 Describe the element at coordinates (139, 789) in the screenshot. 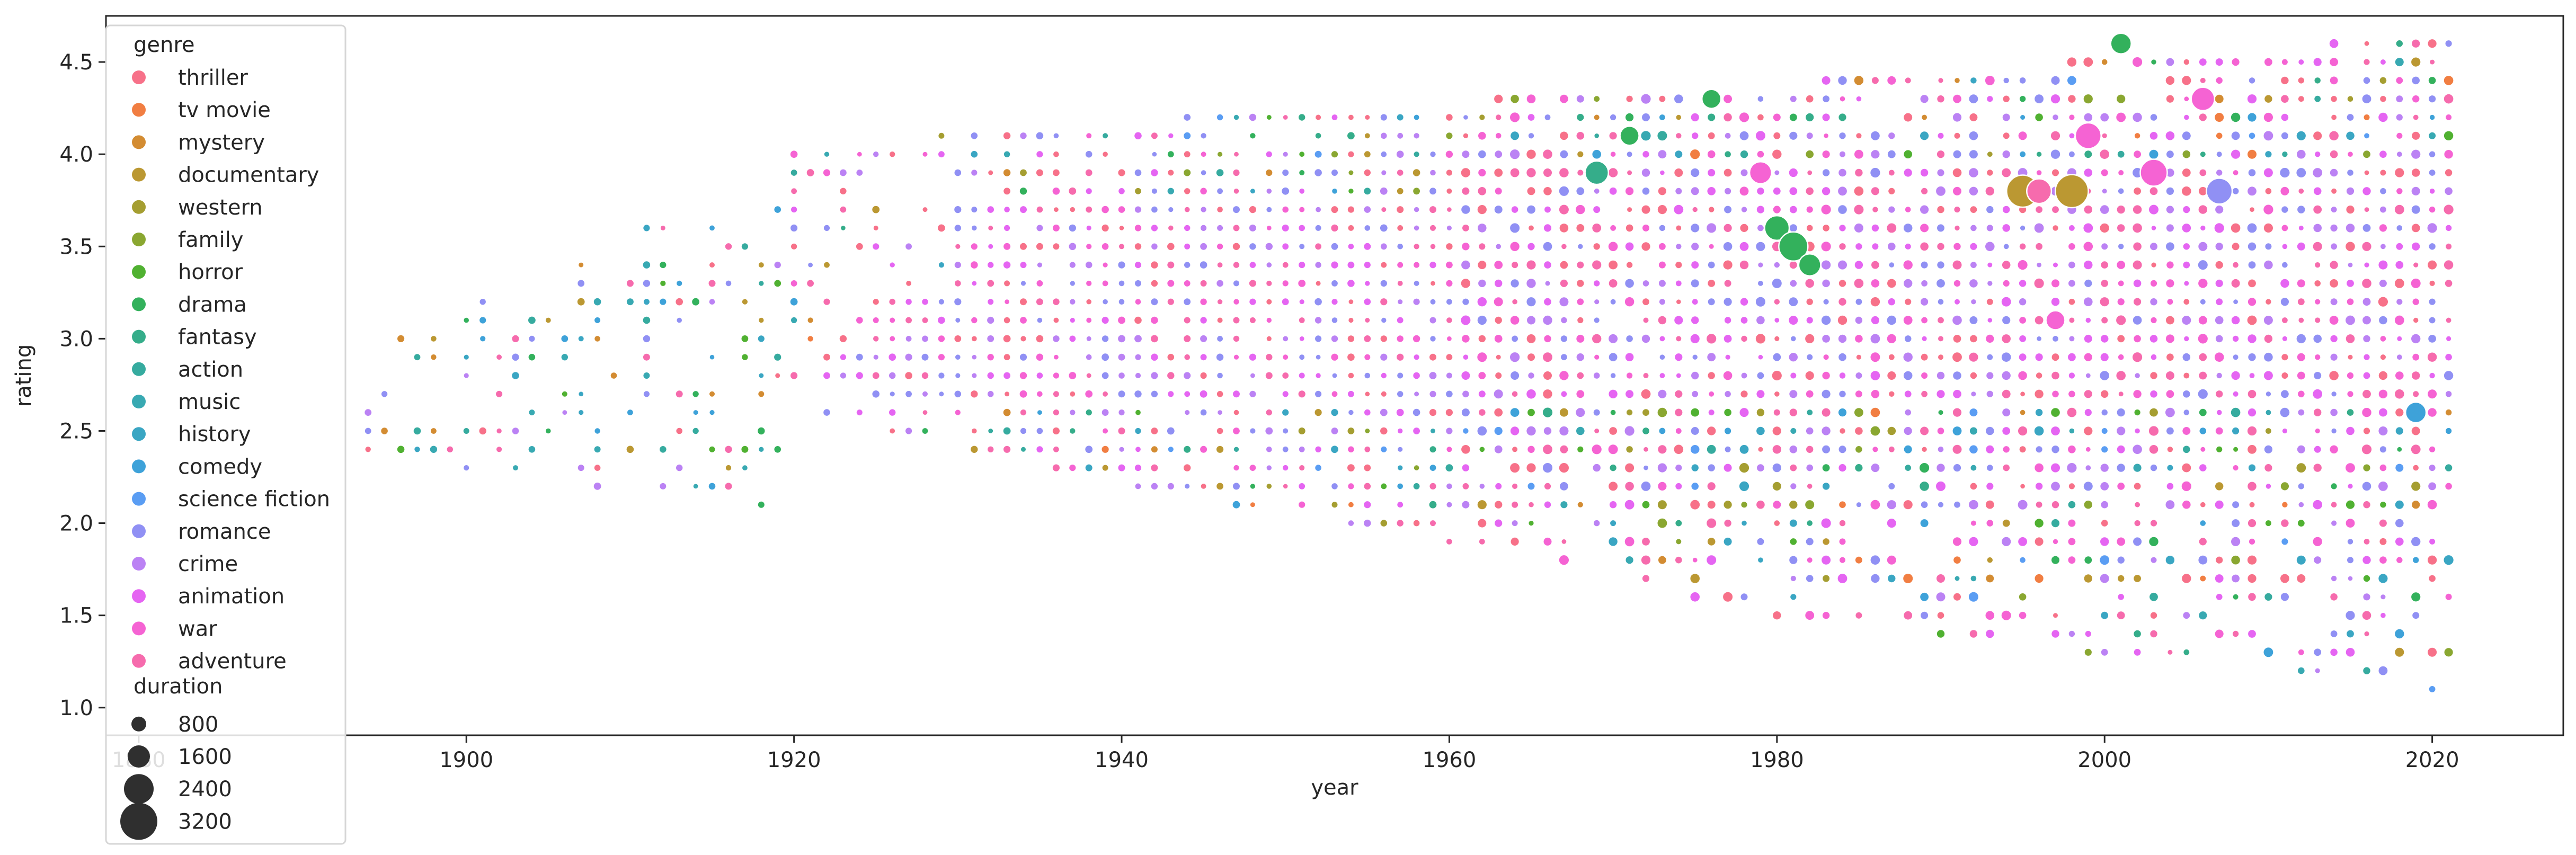

I see `legend-size-marker` at that location.